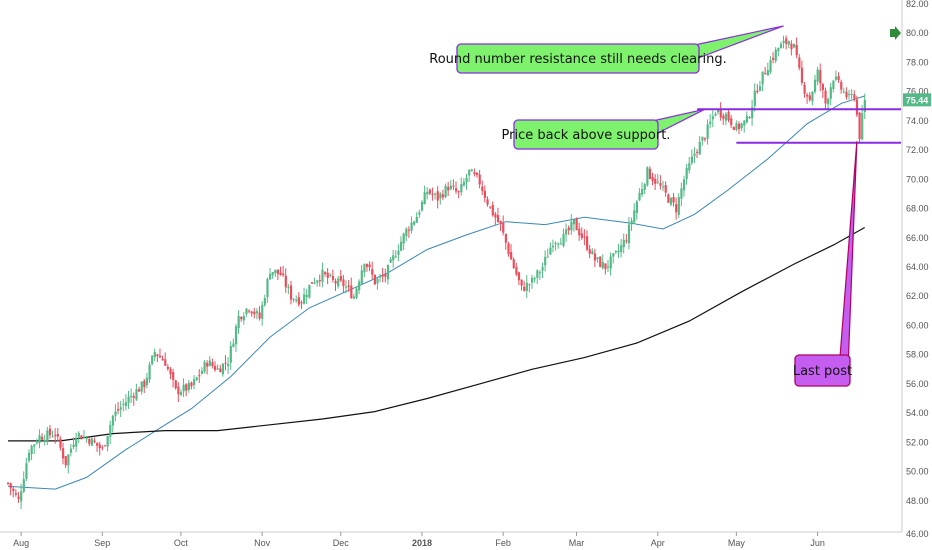  I want to click on x-tick-label: Dec, so click(341, 543).